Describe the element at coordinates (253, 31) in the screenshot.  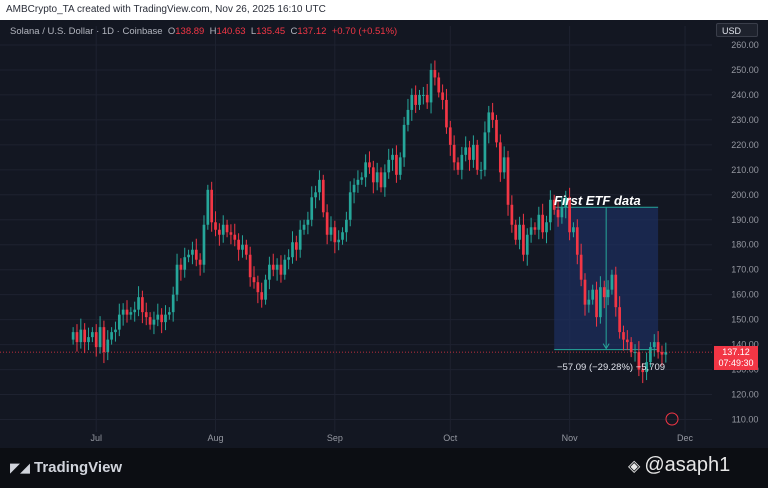
I see `low-label: L` at that location.